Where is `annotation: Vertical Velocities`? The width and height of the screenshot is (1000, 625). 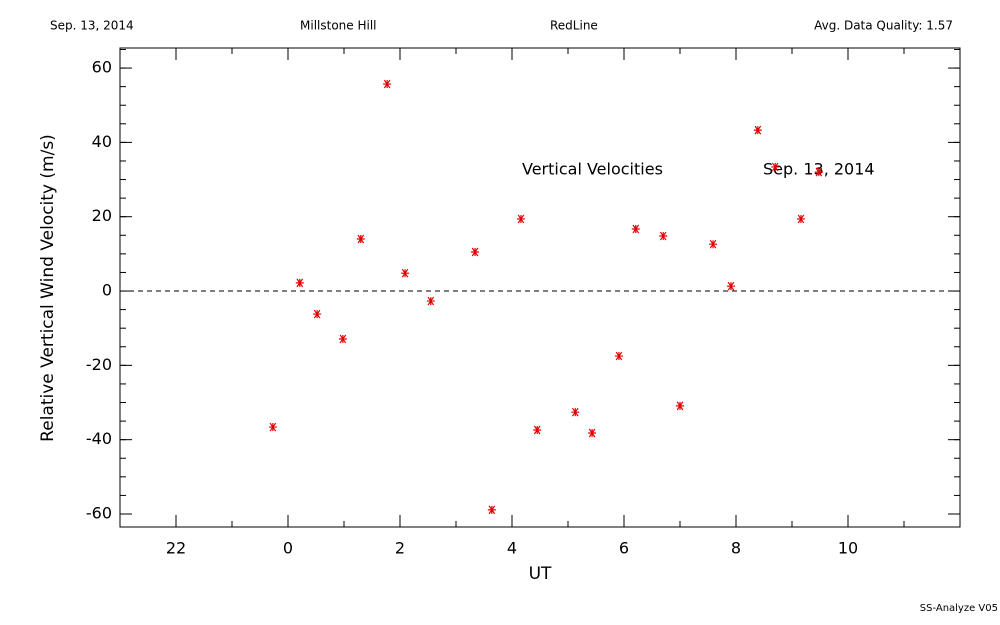
annotation: Vertical Velocities is located at coordinates (592, 169).